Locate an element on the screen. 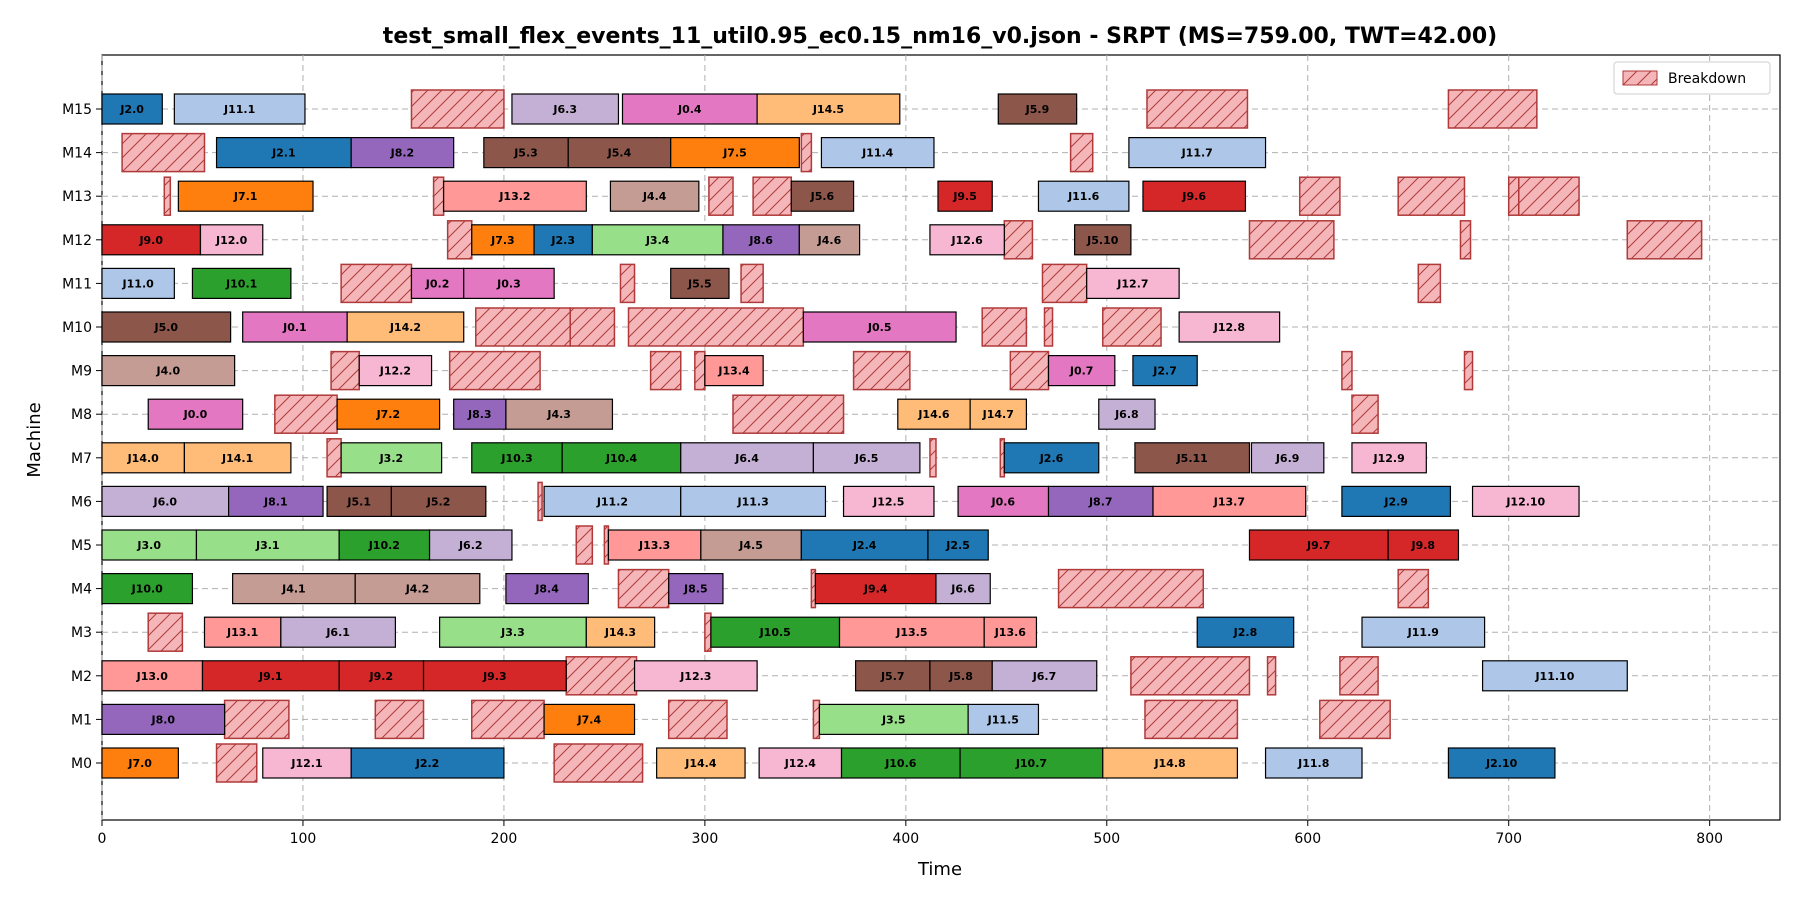 Image resolution: width=1800 pixels, height=900 pixels. task-label: J6.4 is located at coordinates (746, 458).